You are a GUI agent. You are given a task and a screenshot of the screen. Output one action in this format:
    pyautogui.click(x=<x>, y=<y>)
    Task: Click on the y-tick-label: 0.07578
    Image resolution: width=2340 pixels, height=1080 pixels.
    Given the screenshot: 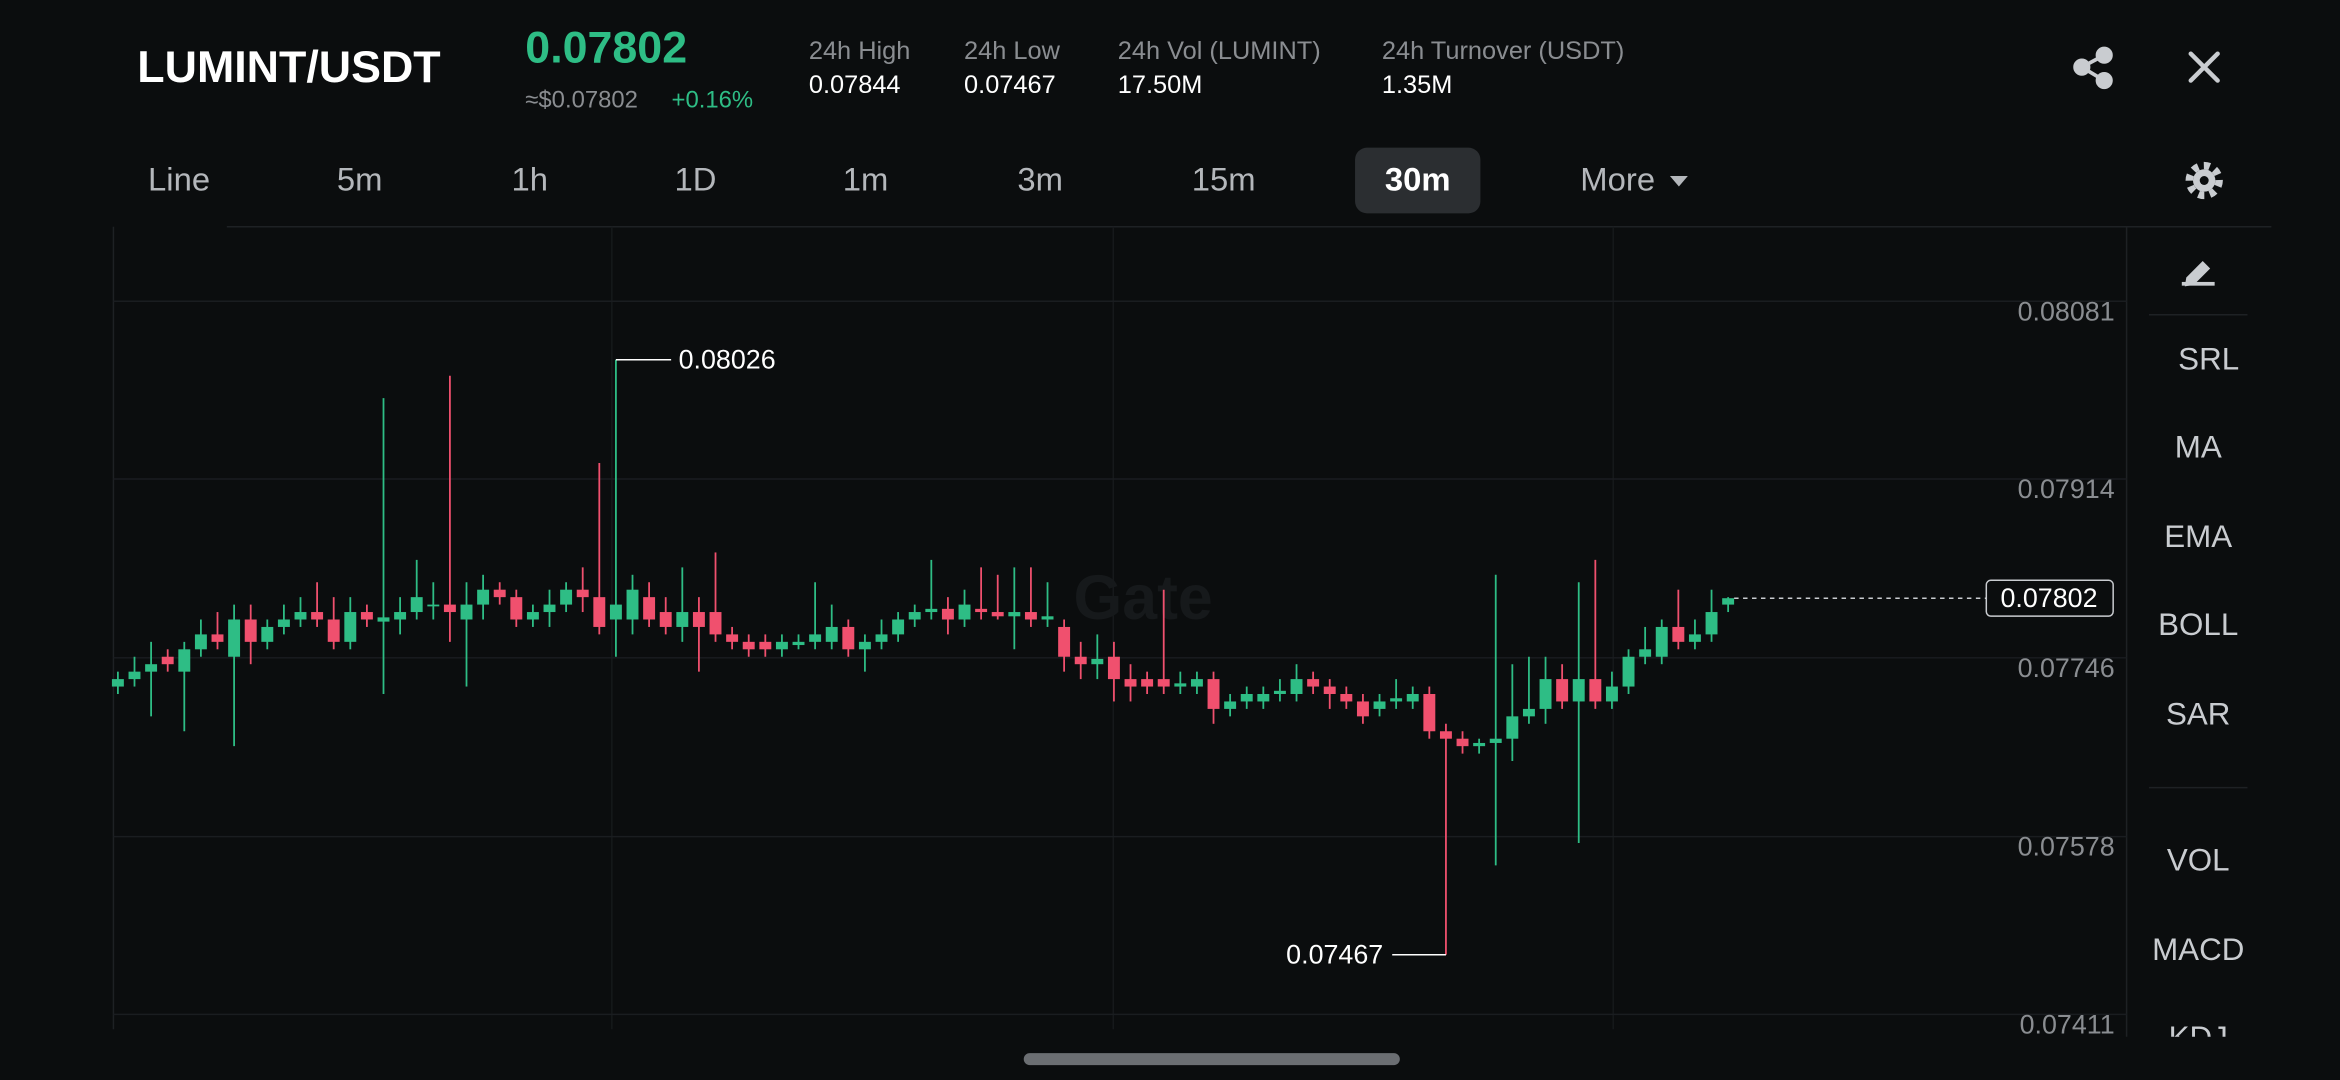 What is the action you would take?
    pyautogui.click(x=2066, y=847)
    